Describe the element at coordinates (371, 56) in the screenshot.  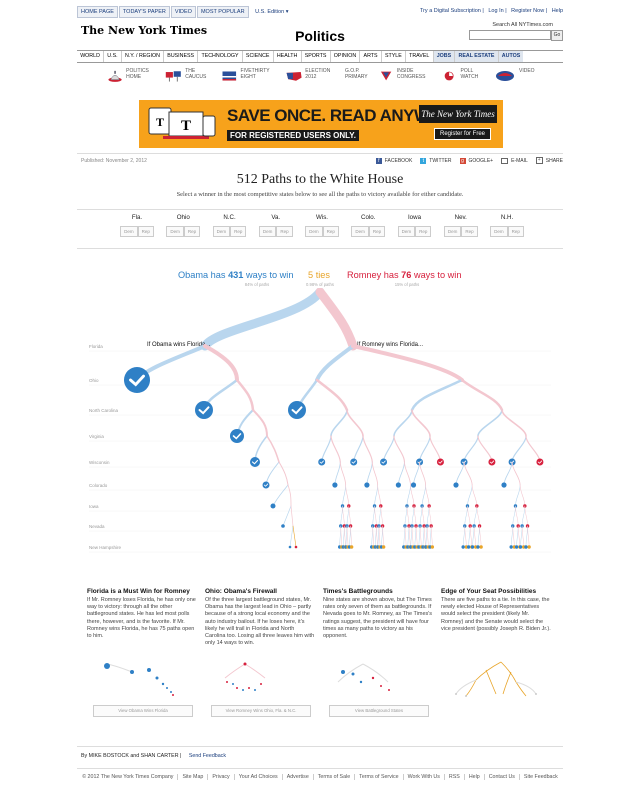
I see `nav-arts: ARTS` at that location.